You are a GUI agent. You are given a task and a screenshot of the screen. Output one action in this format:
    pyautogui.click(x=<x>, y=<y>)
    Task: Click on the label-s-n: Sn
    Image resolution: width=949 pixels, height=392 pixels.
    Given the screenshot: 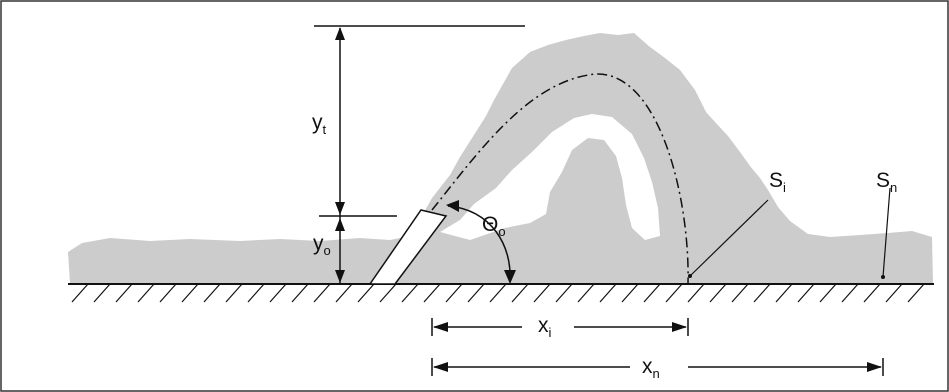 What is the action you would take?
    pyautogui.click(x=886, y=182)
    